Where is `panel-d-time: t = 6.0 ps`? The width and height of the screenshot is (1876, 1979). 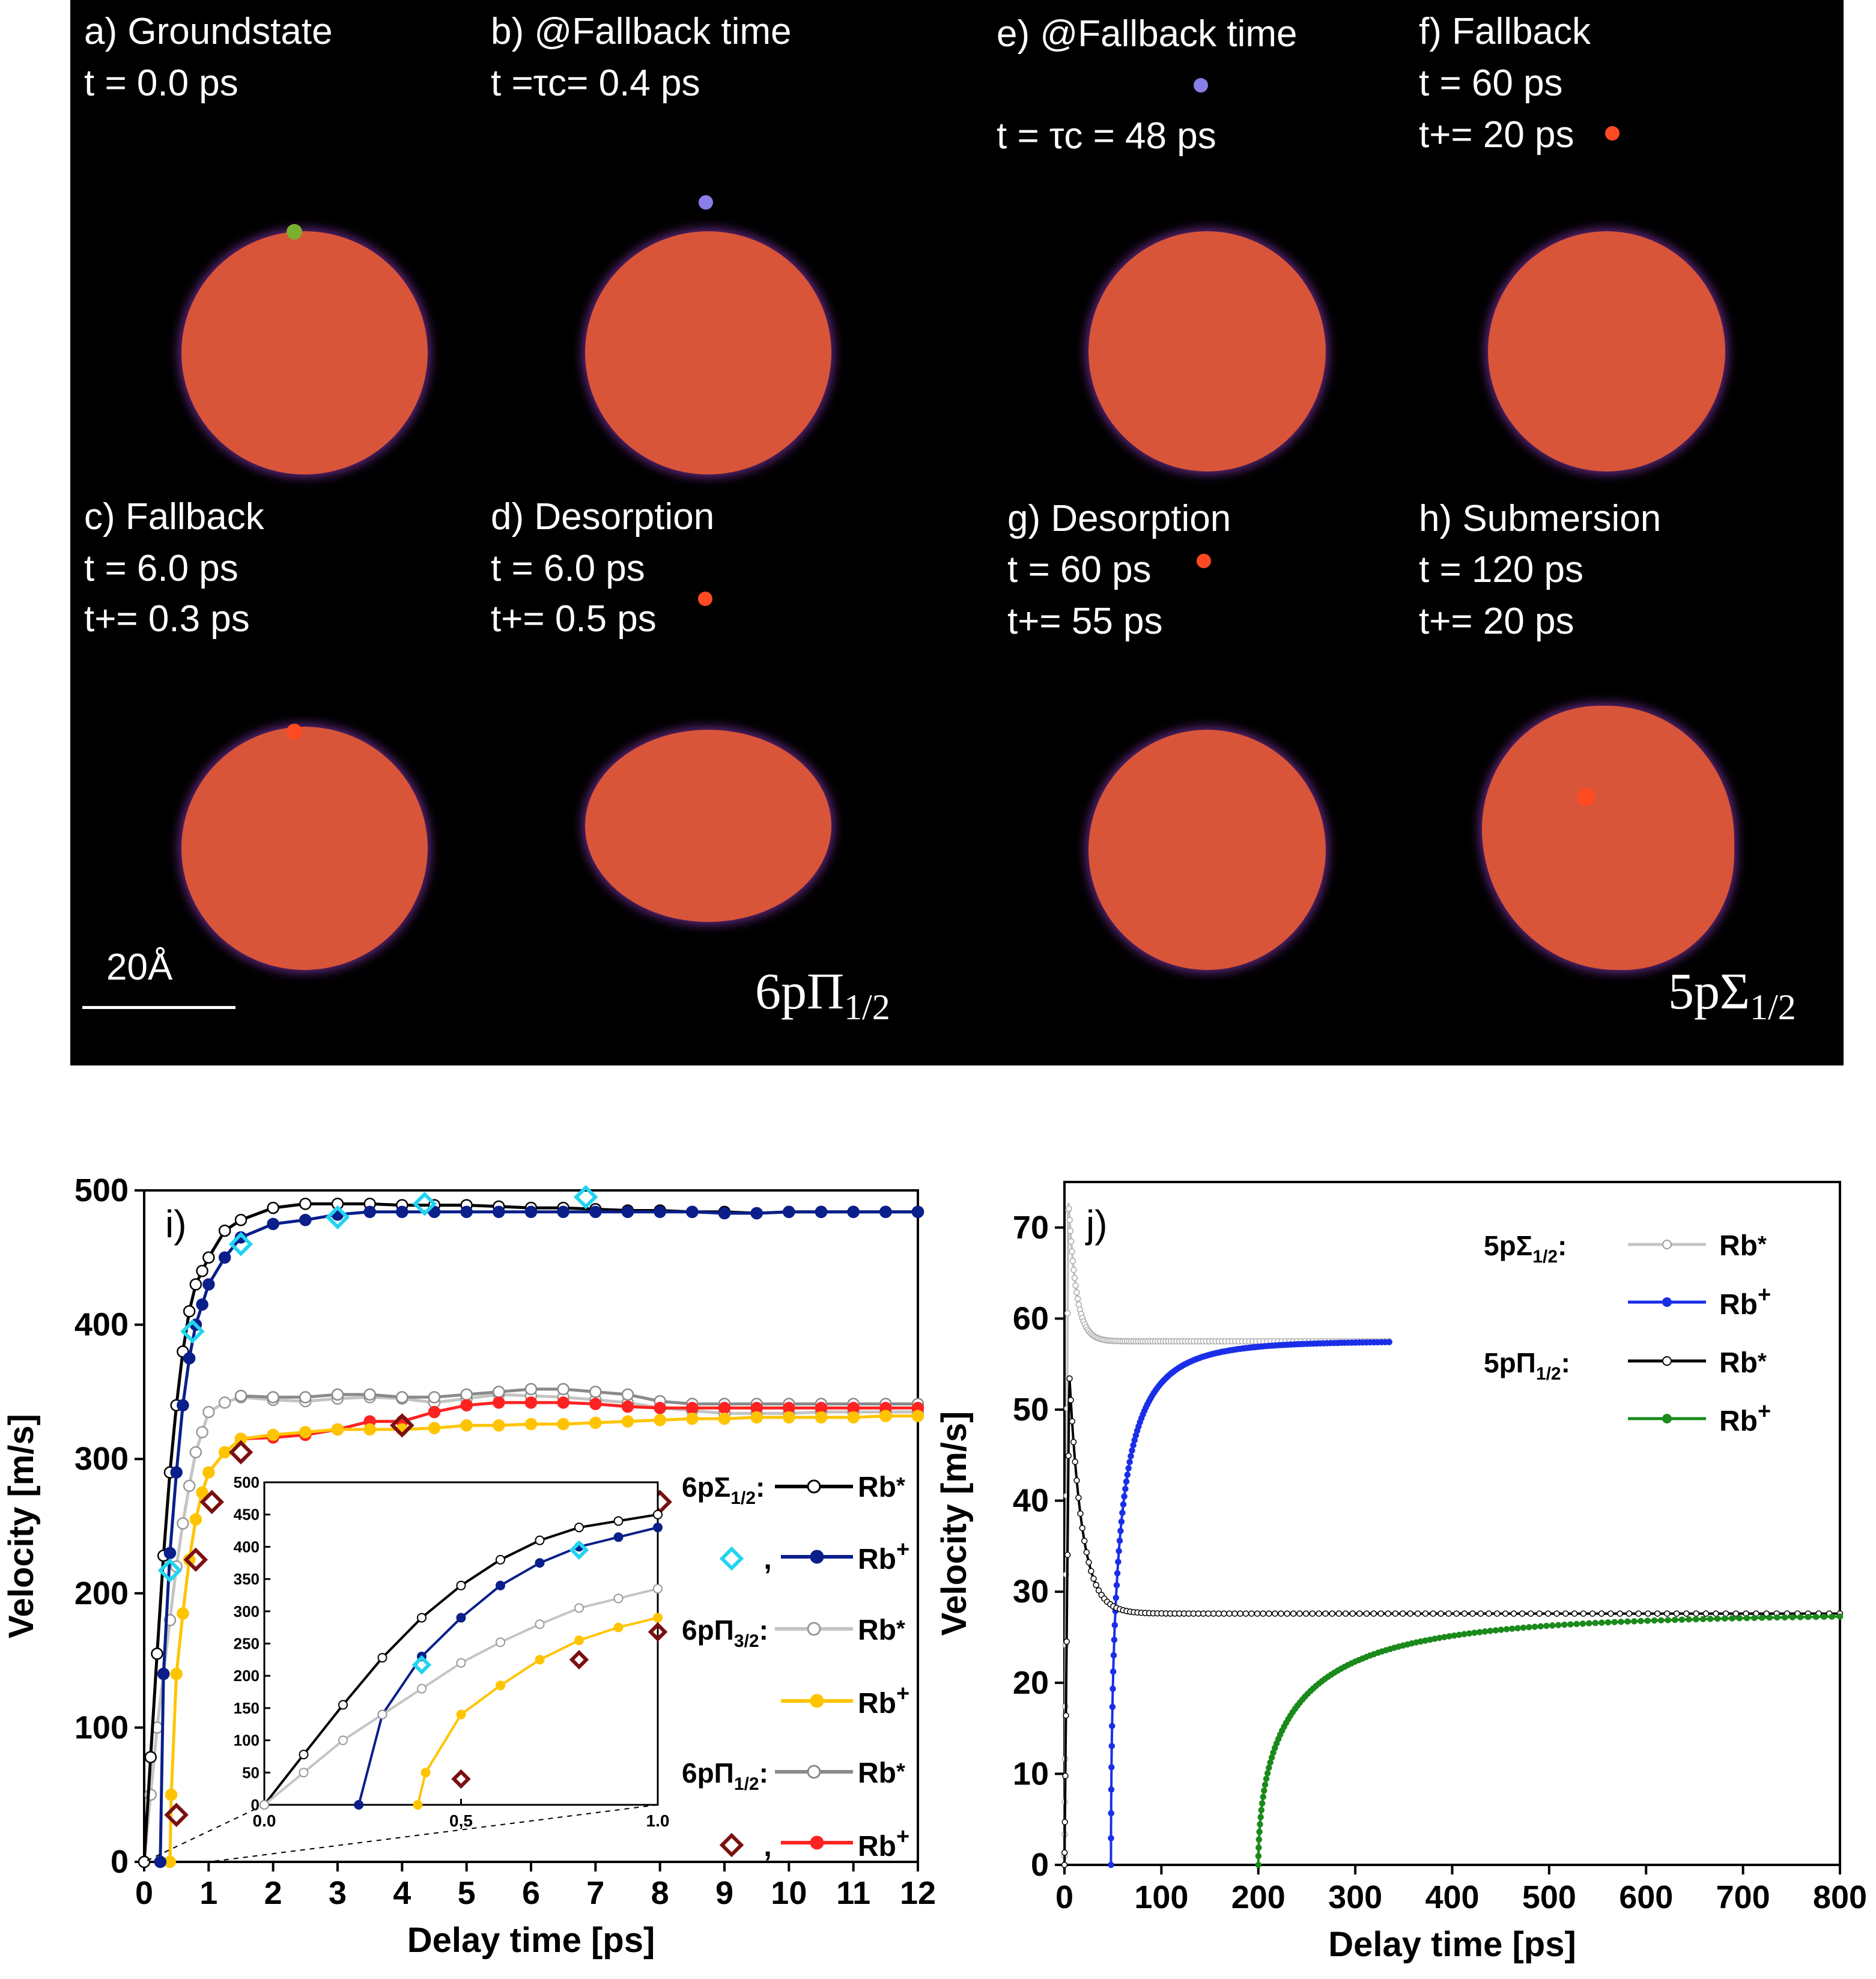
panel-d-time: t = 6.0 ps is located at coordinates (568, 568).